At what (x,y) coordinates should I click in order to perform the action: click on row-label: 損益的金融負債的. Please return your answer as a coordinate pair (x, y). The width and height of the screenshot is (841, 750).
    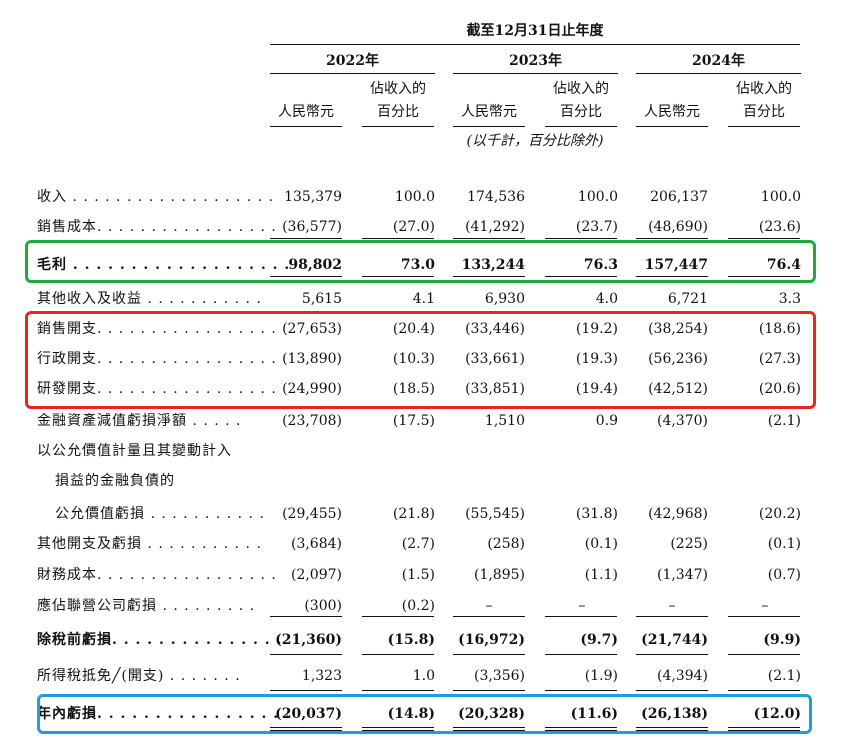
    Looking at the image, I should click on (115, 481).